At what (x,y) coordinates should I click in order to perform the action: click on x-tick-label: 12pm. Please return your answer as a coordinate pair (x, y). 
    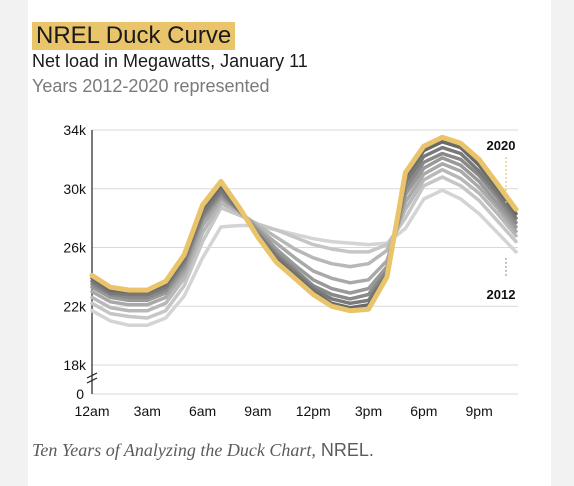
    Looking at the image, I should click on (313, 411).